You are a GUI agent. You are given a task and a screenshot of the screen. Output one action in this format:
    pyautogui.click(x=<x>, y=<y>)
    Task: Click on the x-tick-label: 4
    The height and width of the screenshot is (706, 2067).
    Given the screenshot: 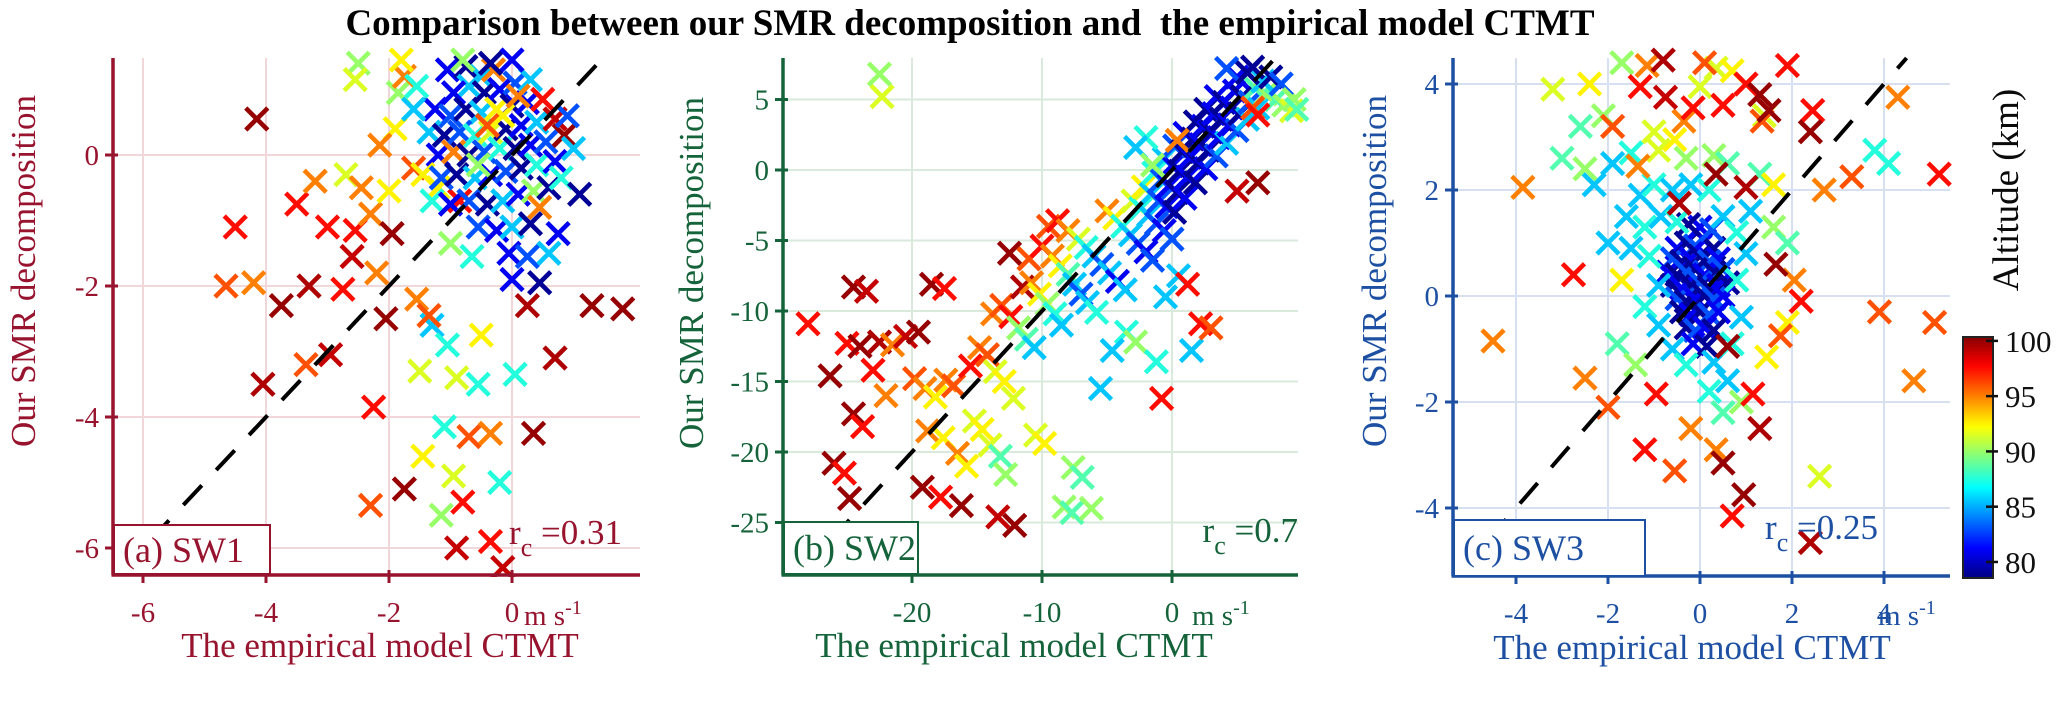 What is the action you would take?
    pyautogui.click(x=1884, y=614)
    